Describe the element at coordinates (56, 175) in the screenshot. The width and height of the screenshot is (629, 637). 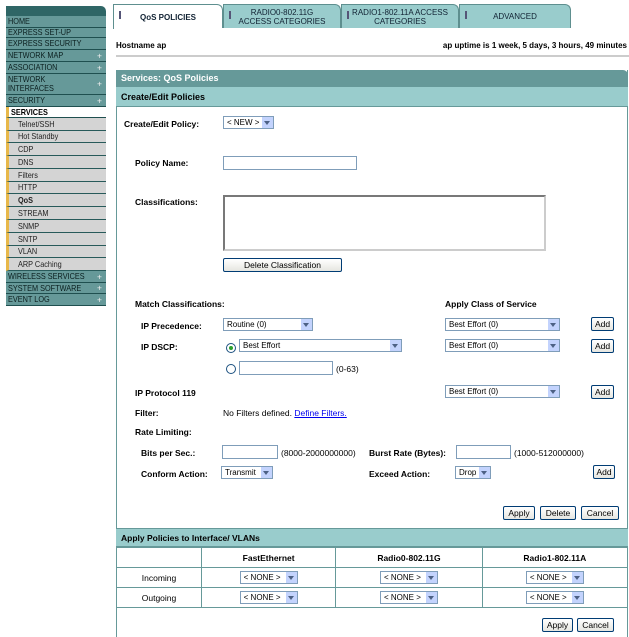
I see `sidebar-item-filters: Filters` at that location.